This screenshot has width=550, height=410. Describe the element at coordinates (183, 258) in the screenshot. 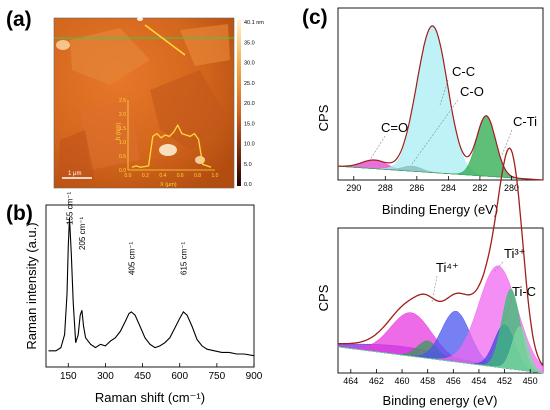

I see `raman-peak-label: 615 cm⁻¹` at that location.